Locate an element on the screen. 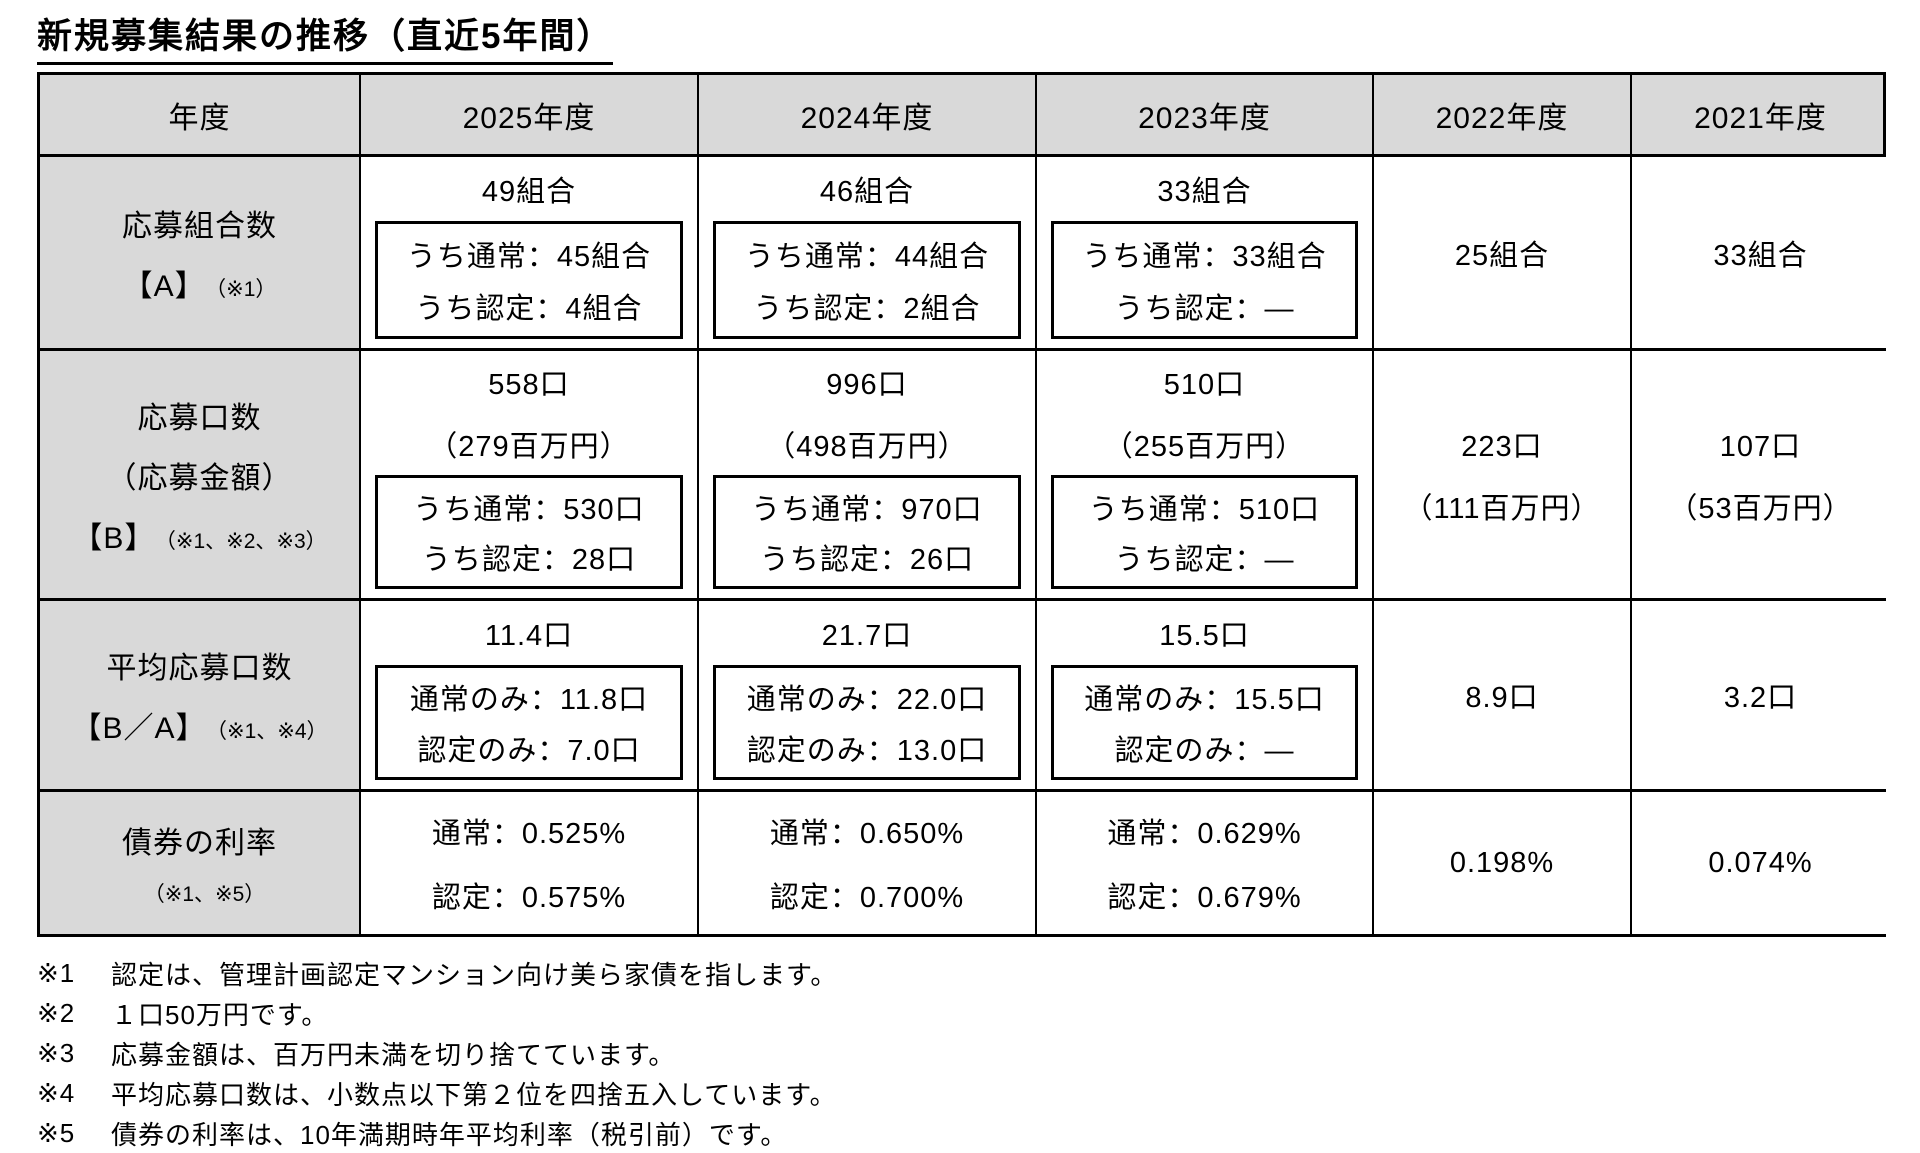  cell-units-2025: 558口 （279百万円） うち通常：530口 うち認定：28口 is located at coordinates (530, 474).